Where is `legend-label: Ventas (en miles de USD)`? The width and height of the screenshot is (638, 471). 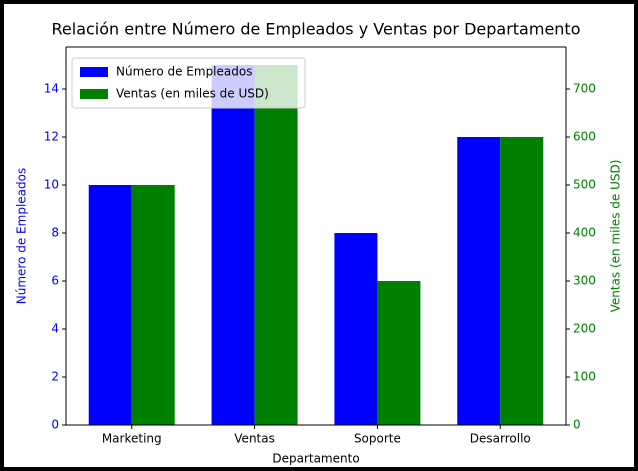
legend-label: Ventas (en miles de USD) is located at coordinates (192, 94).